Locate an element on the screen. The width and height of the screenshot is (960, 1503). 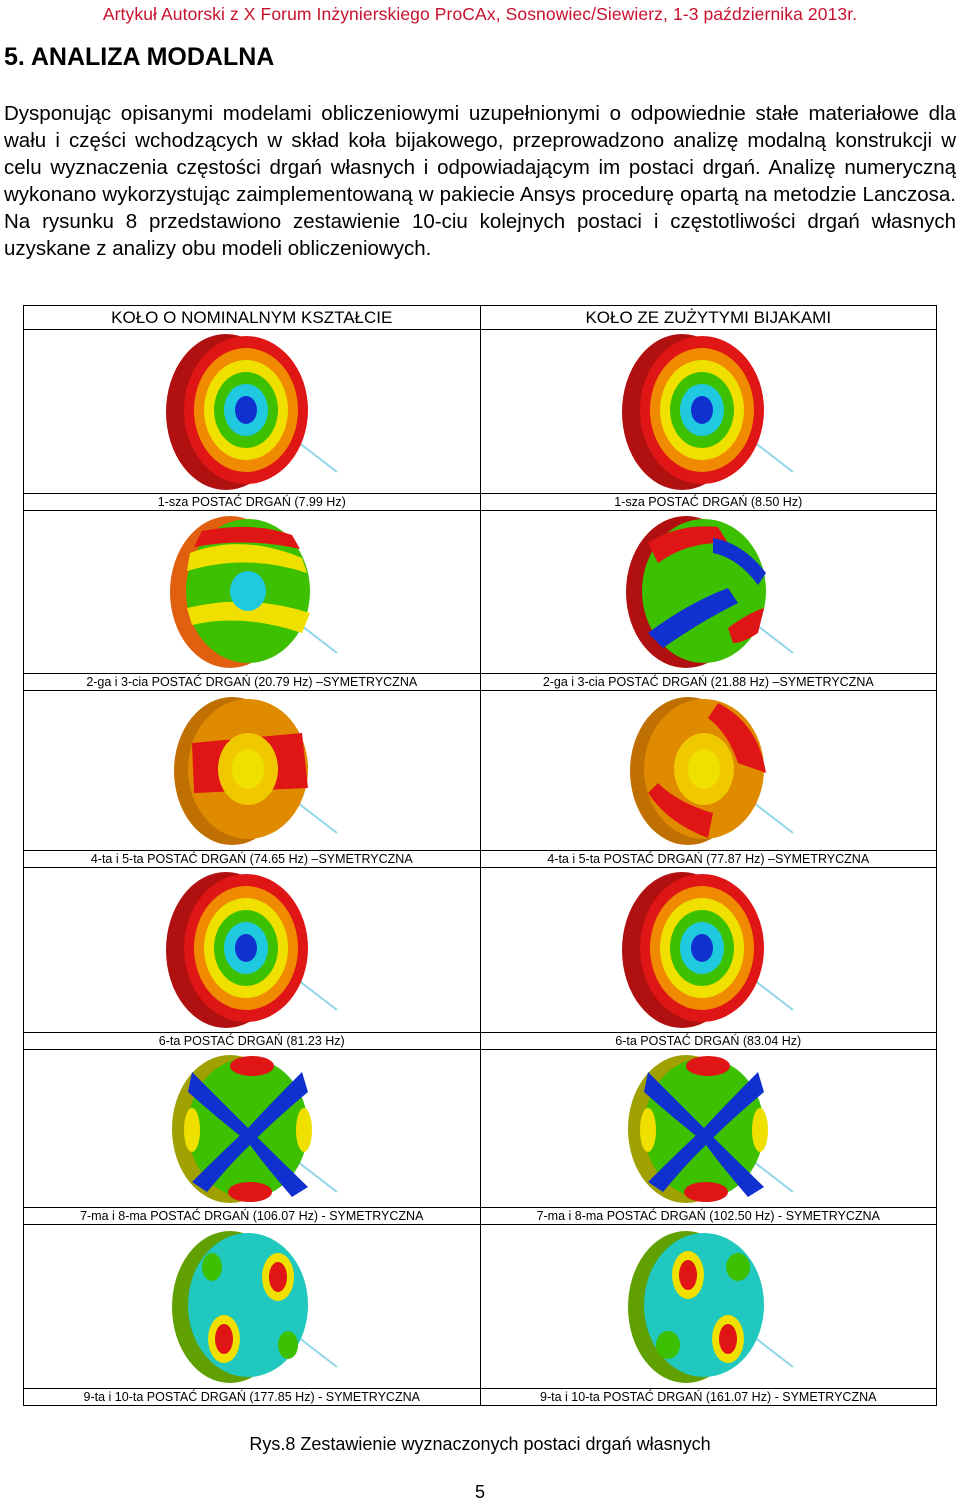
wheel-mode-6-nominal is located at coordinates (251, 950).